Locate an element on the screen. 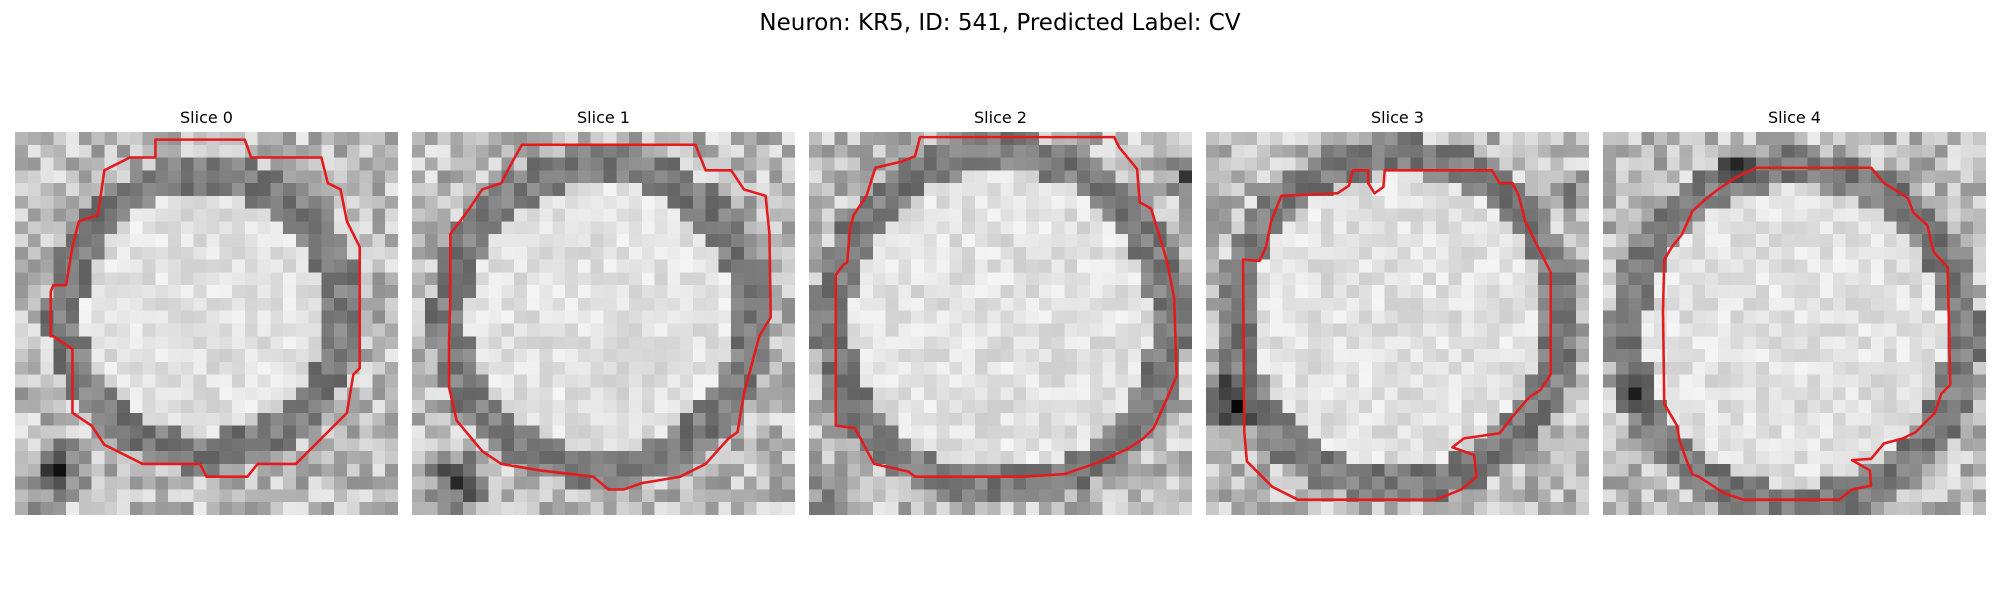 This screenshot has width=2000, height=600. slice-panel-1: Slice 1 is located at coordinates (603, 311).